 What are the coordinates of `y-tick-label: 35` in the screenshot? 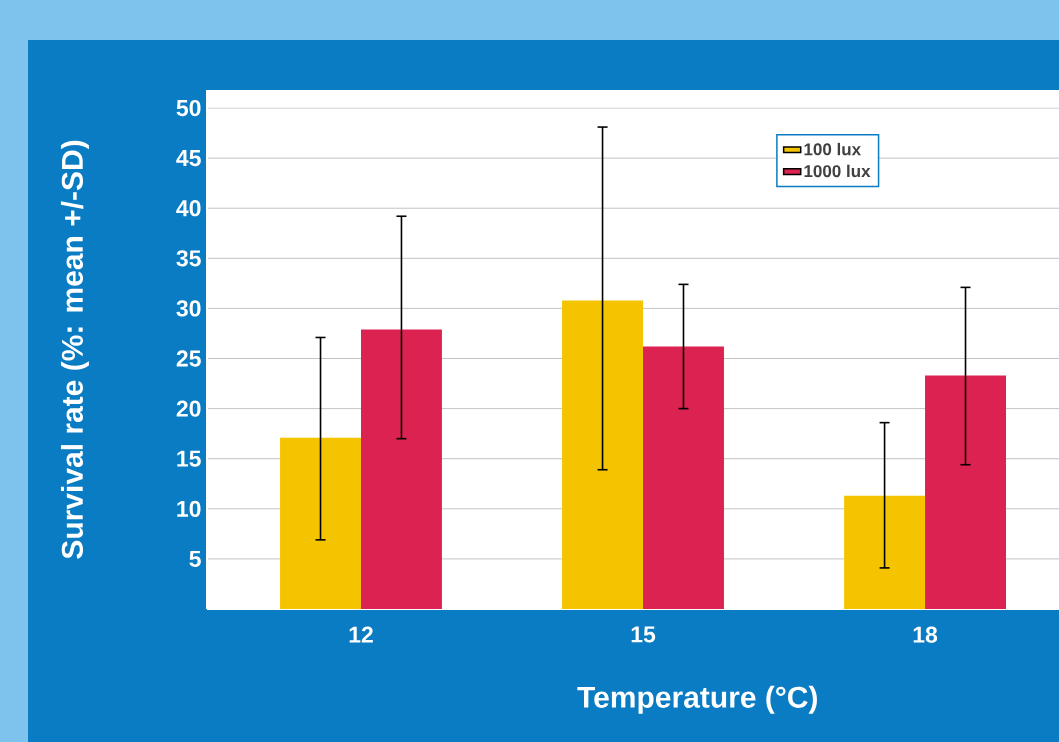 It's located at (188, 258).